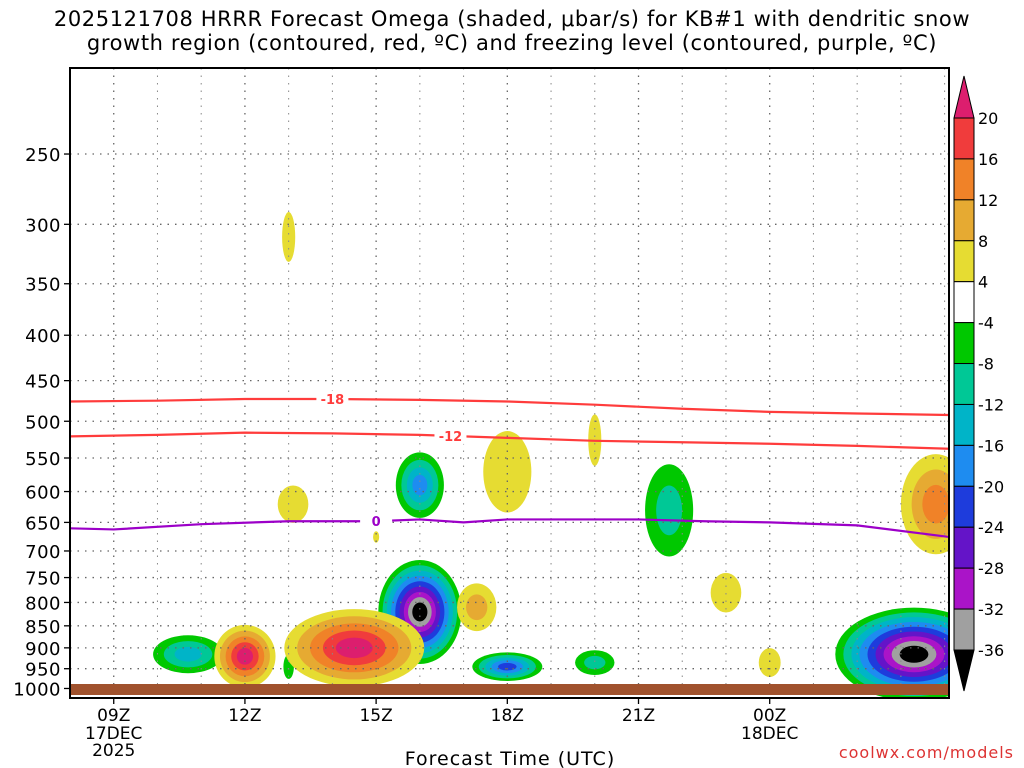 This screenshot has width=1024, height=768. I want to click on x-tick-date-09Z: 17DEC, so click(113, 734).